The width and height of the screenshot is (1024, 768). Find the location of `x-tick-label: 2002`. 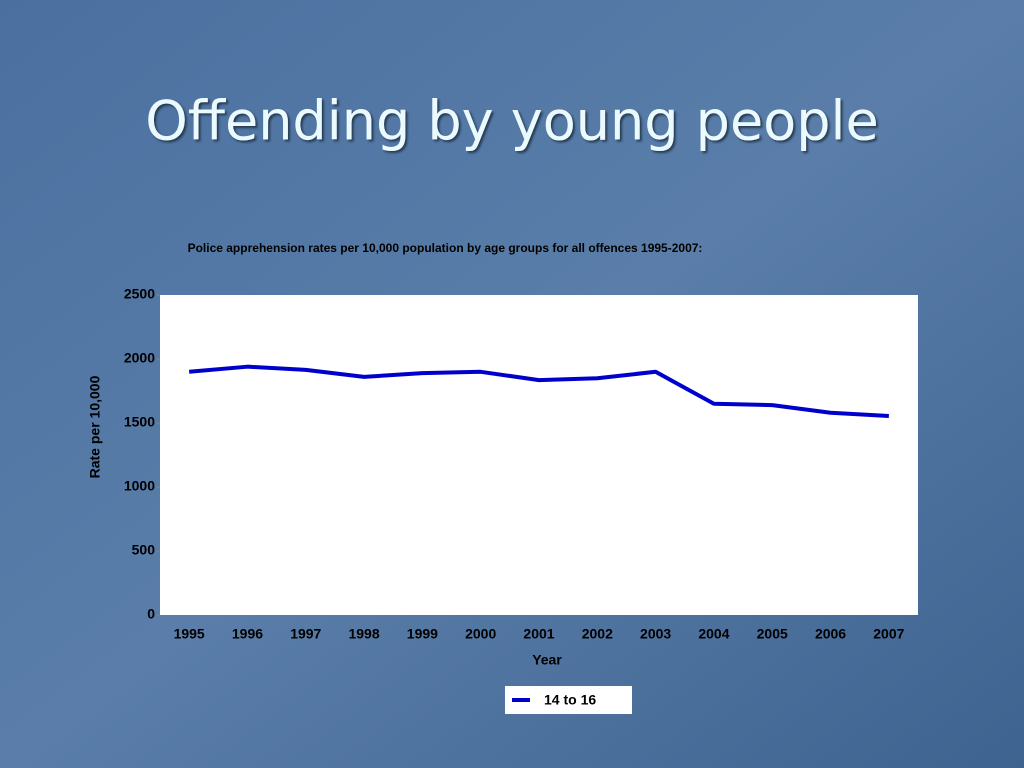

x-tick-label: 2002 is located at coordinates (597, 634).